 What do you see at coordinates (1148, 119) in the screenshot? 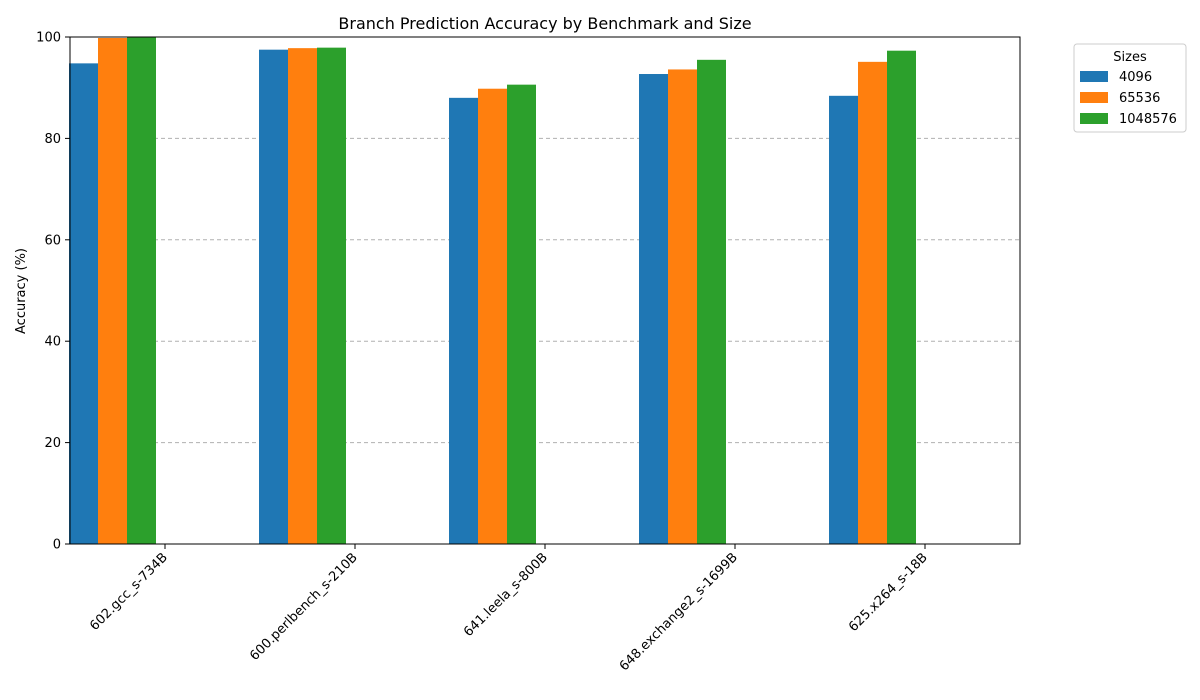
I see `legend-label: 1048576` at bounding box center [1148, 119].